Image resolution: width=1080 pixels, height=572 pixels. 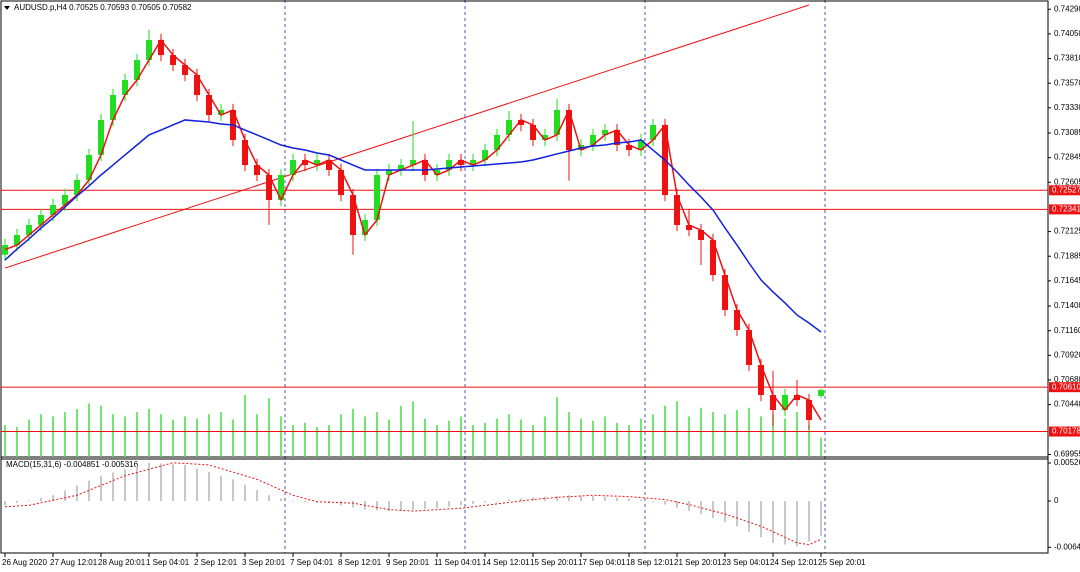 What do you see at coordinates (506, 562) in the screenshot?
I see `x-tick-label: 14 Sep 12:01` at bounding box center [506, 562].